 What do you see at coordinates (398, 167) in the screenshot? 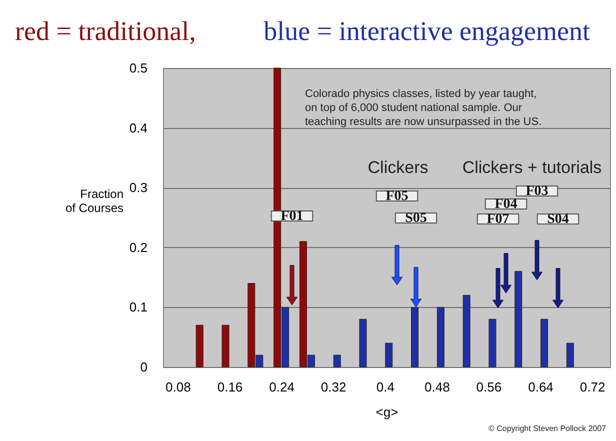
I see `annotation: Clickers` at bounding box center [398, 167].